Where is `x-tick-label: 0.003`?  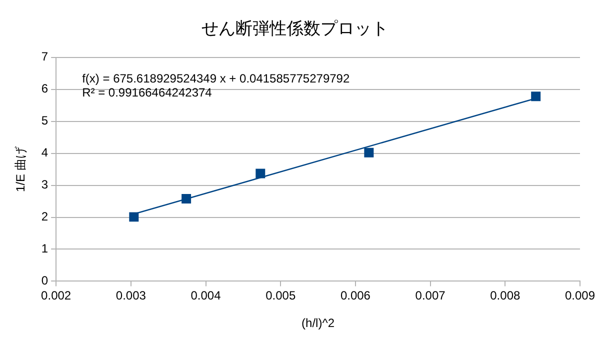
x-tick-label: 0.003 is located at coordinates (131, 295).